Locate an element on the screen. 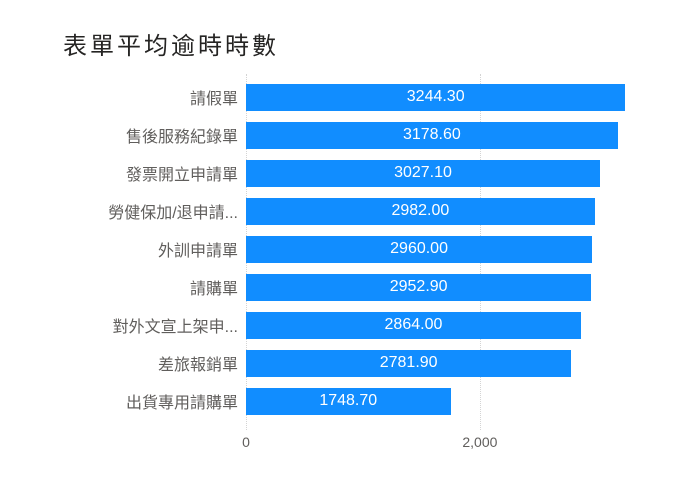  bar: 3244.30 is located at coordinates (436, 97).